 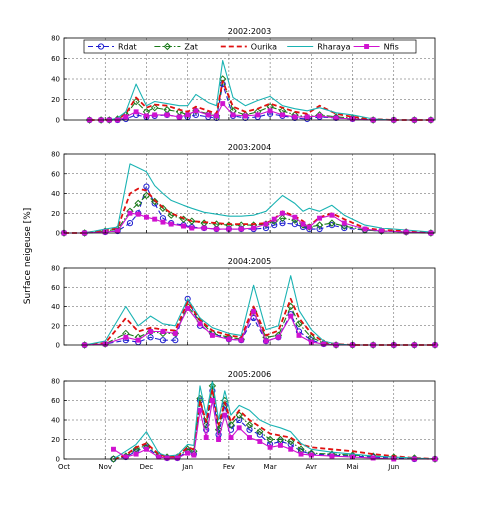 I want to click on panel-title: 2003:2004, so click(x=249, y=147).